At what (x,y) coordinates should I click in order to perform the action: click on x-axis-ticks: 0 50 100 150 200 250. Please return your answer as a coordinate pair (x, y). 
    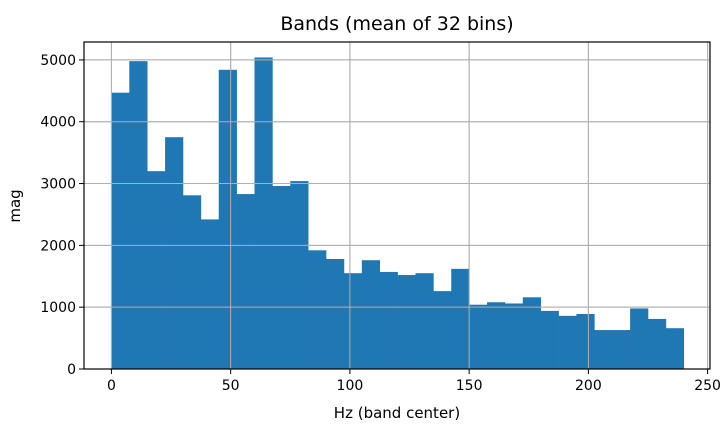
    Looking at the image, I should click on (414, 381).